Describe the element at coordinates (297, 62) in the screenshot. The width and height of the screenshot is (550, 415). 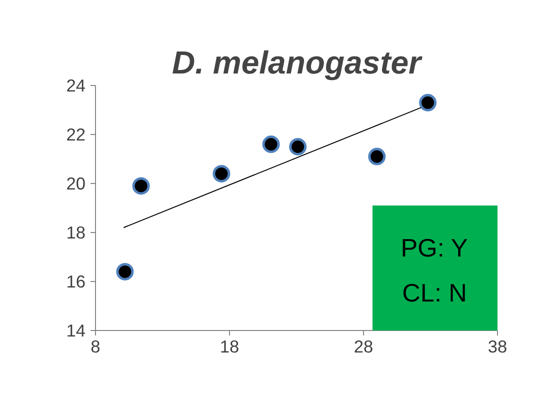
I see `chart-title: D. melanogaster` at that location.